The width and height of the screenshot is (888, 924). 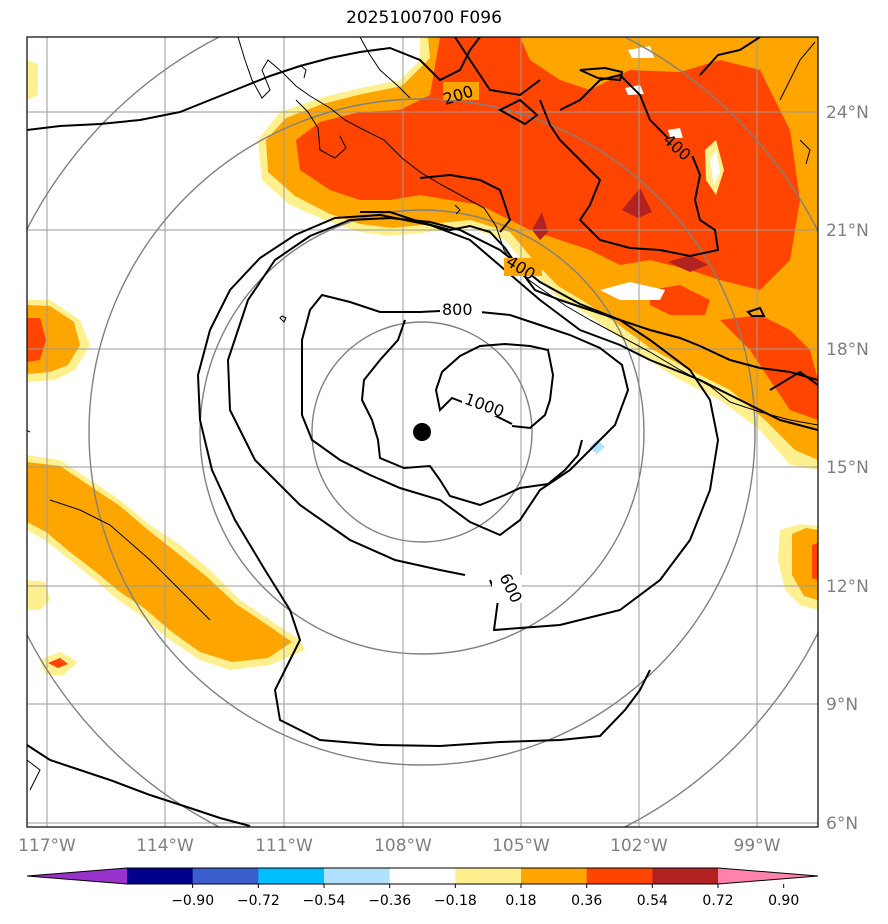 I want to click on lon-label-111w: 111°W, so click(x=284, y=846).